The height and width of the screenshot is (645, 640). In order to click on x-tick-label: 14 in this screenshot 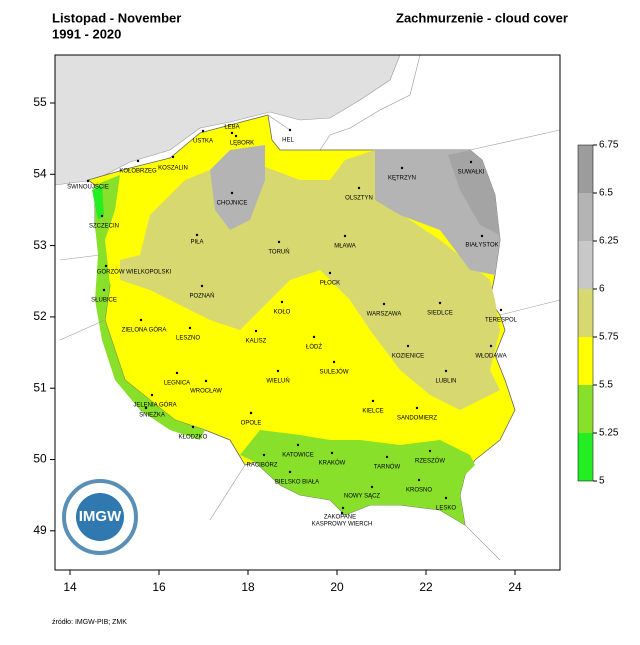, I will do `click(70, 587)`.